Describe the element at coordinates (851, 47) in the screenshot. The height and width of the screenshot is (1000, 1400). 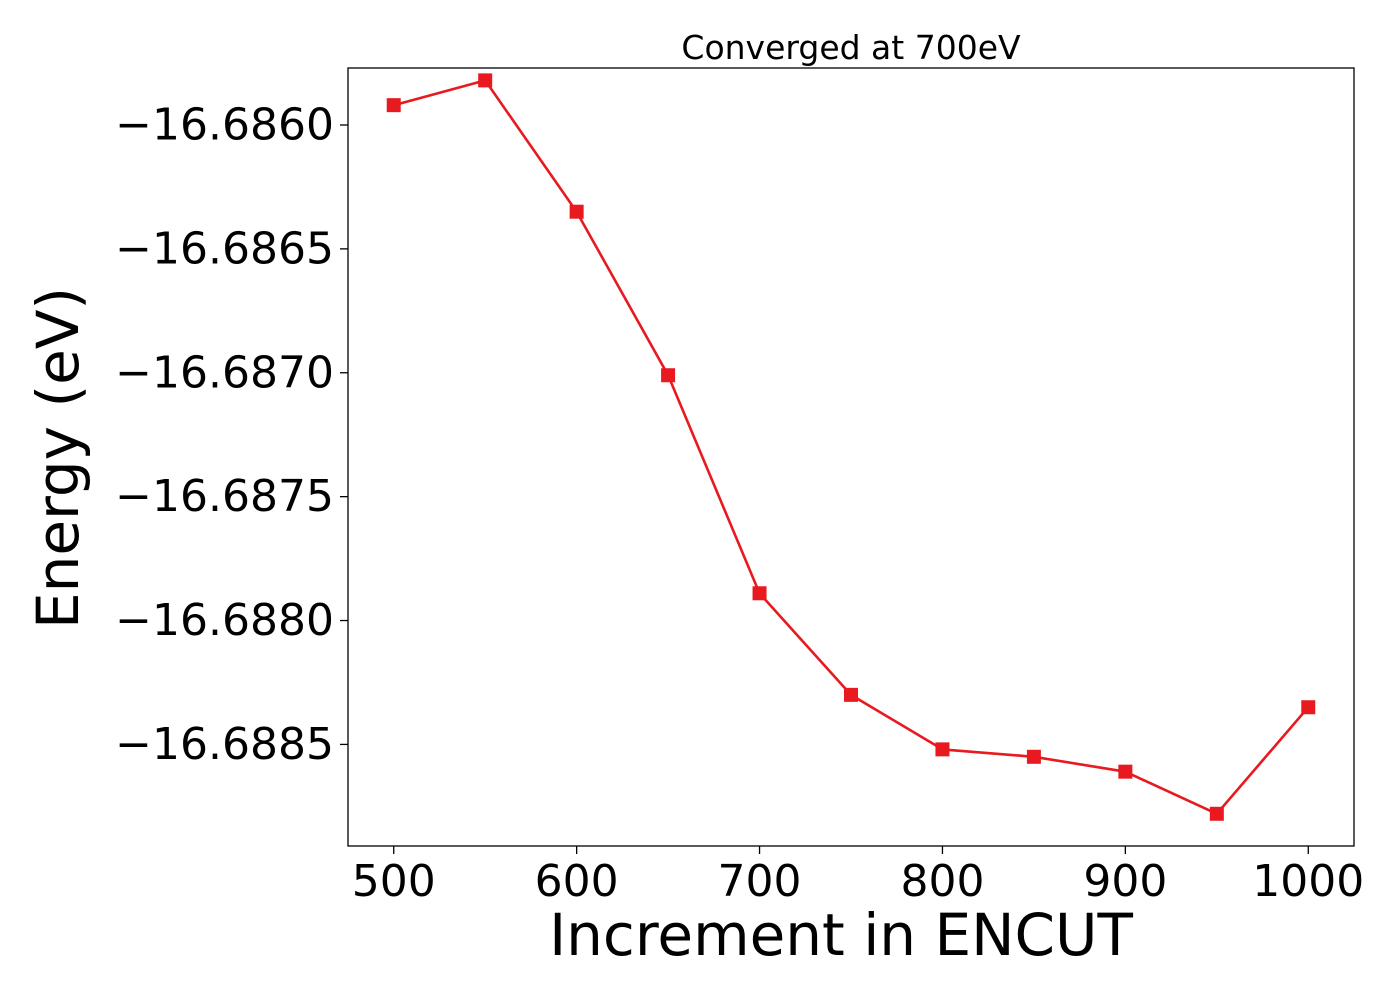
I see `chart-title: Converged at 700eV` at that location.